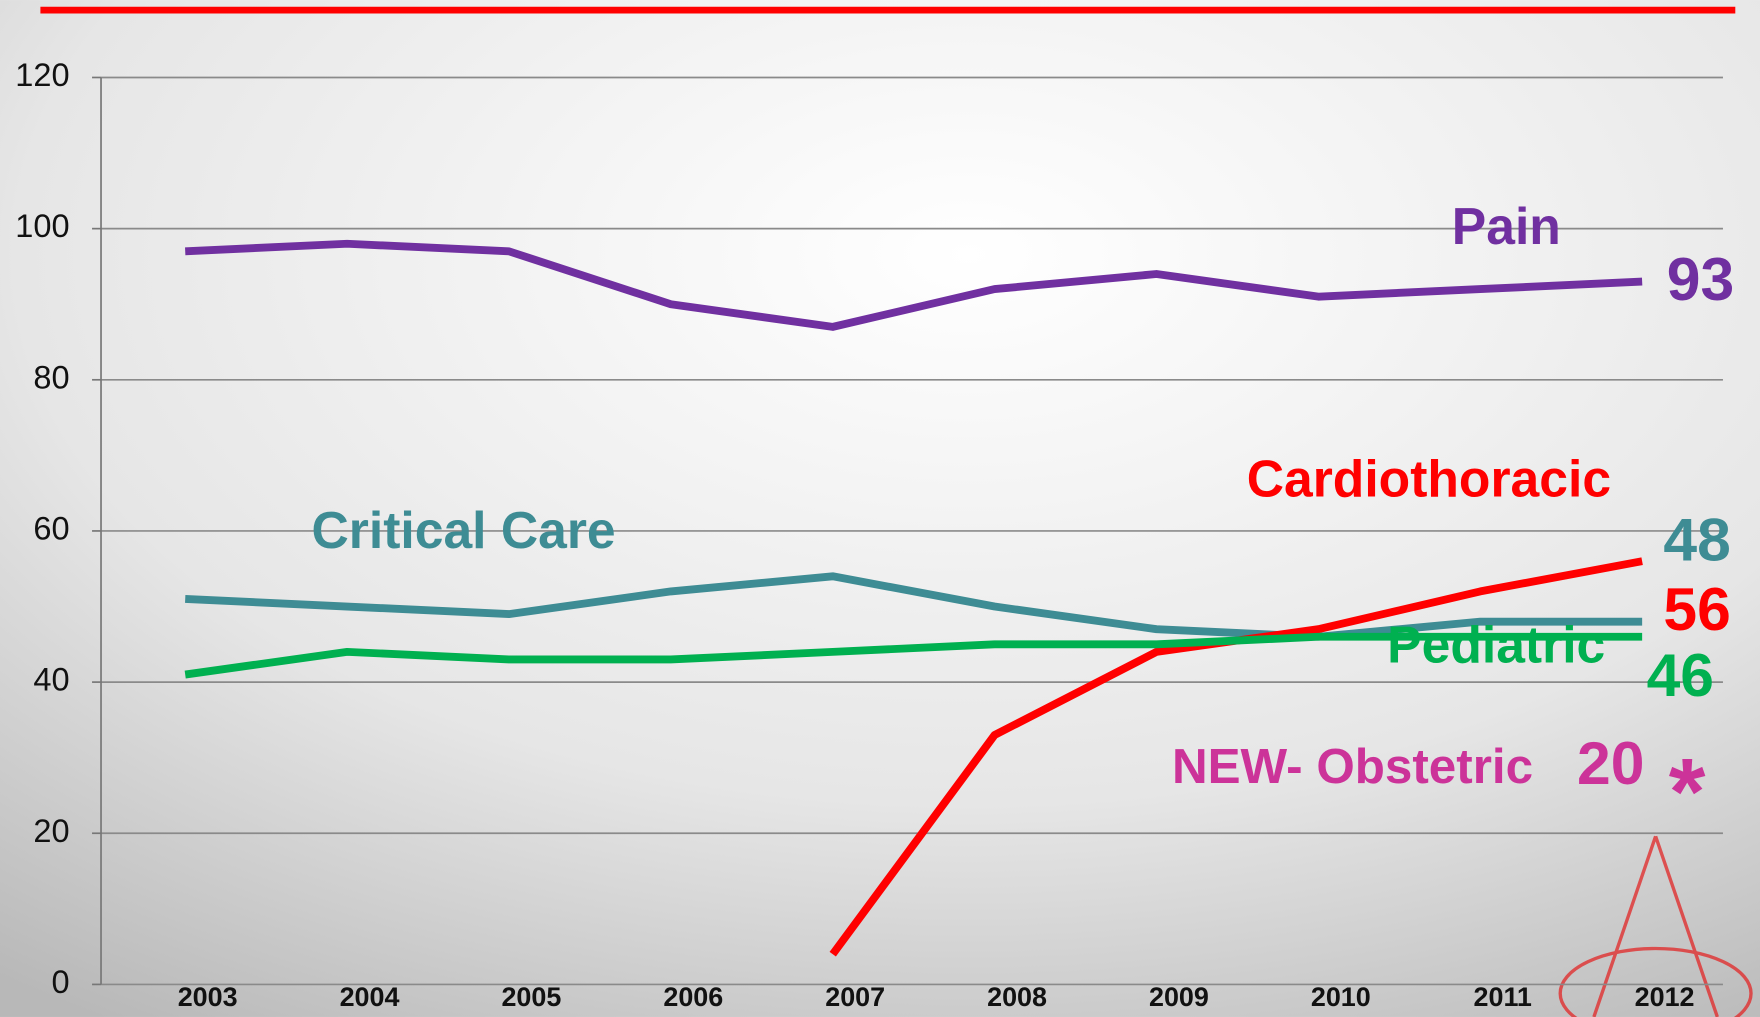 The height and width of the screenshot is (1017, 1760). Describe the element at coordinates (1352, 766) in the screenshot. I see `annotation-text: NEW- Obstetric` at that location.